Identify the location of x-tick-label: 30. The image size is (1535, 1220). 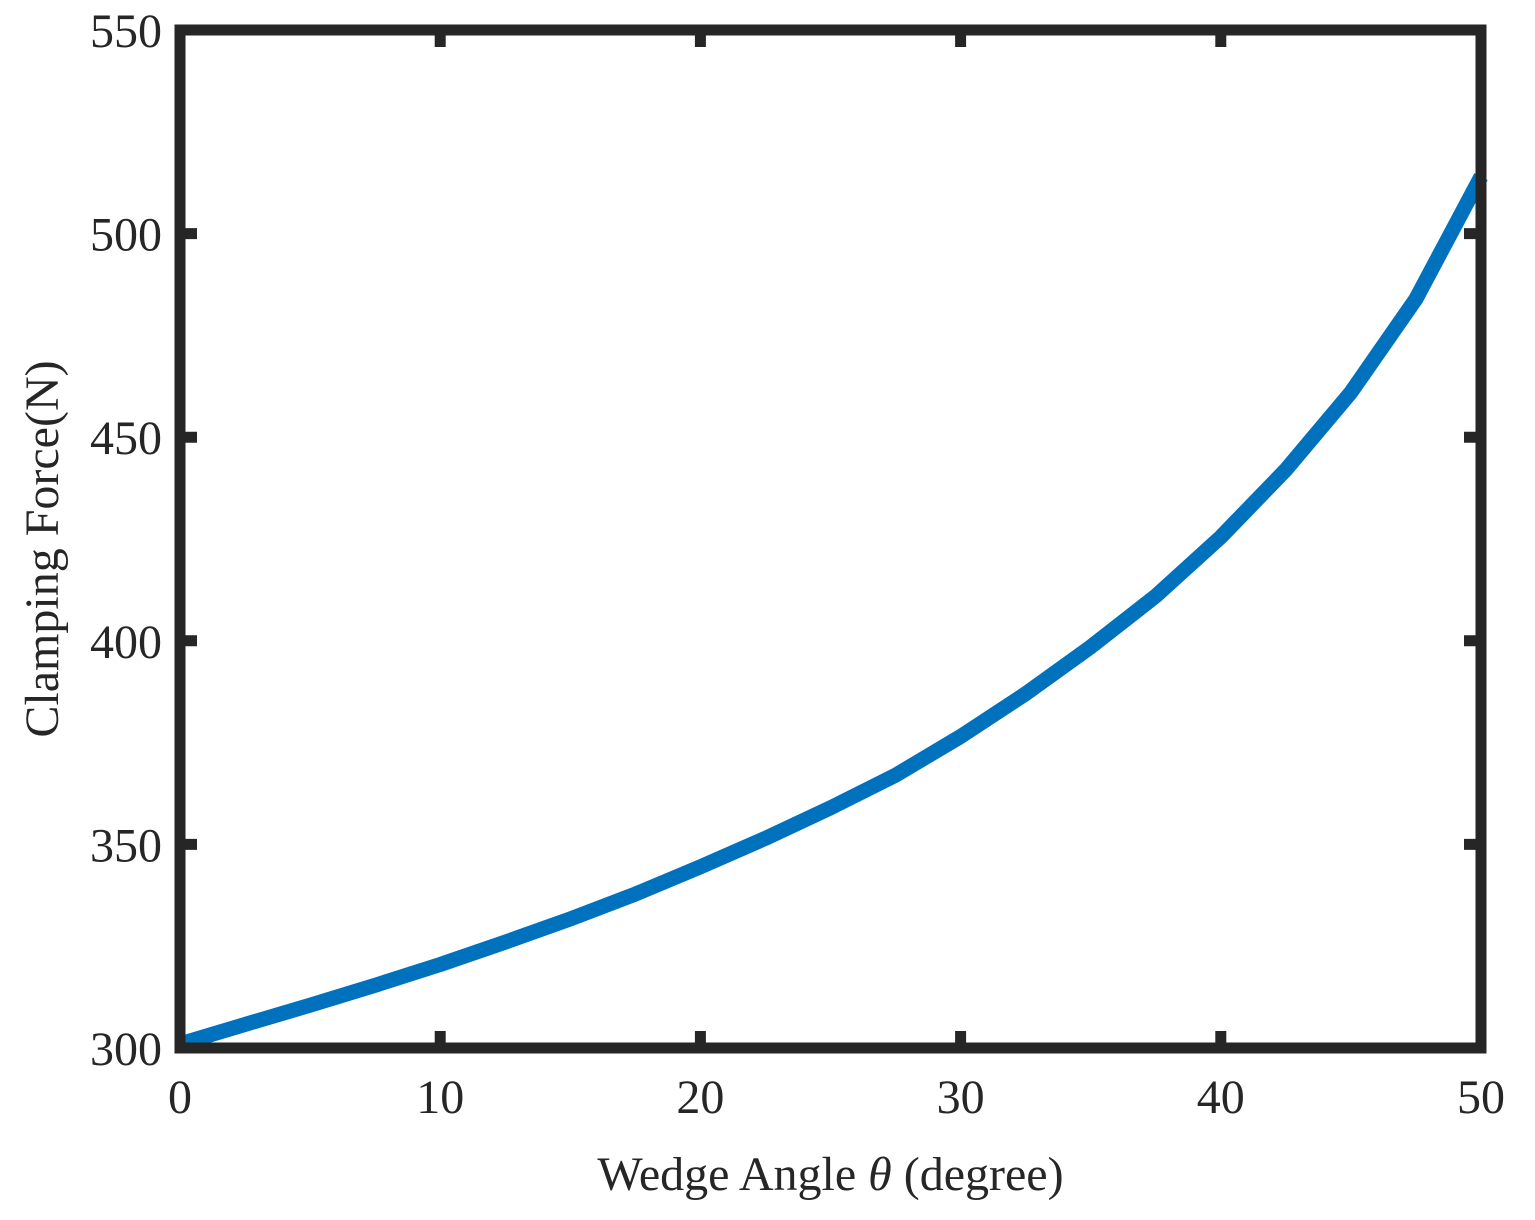
(961, 1097).